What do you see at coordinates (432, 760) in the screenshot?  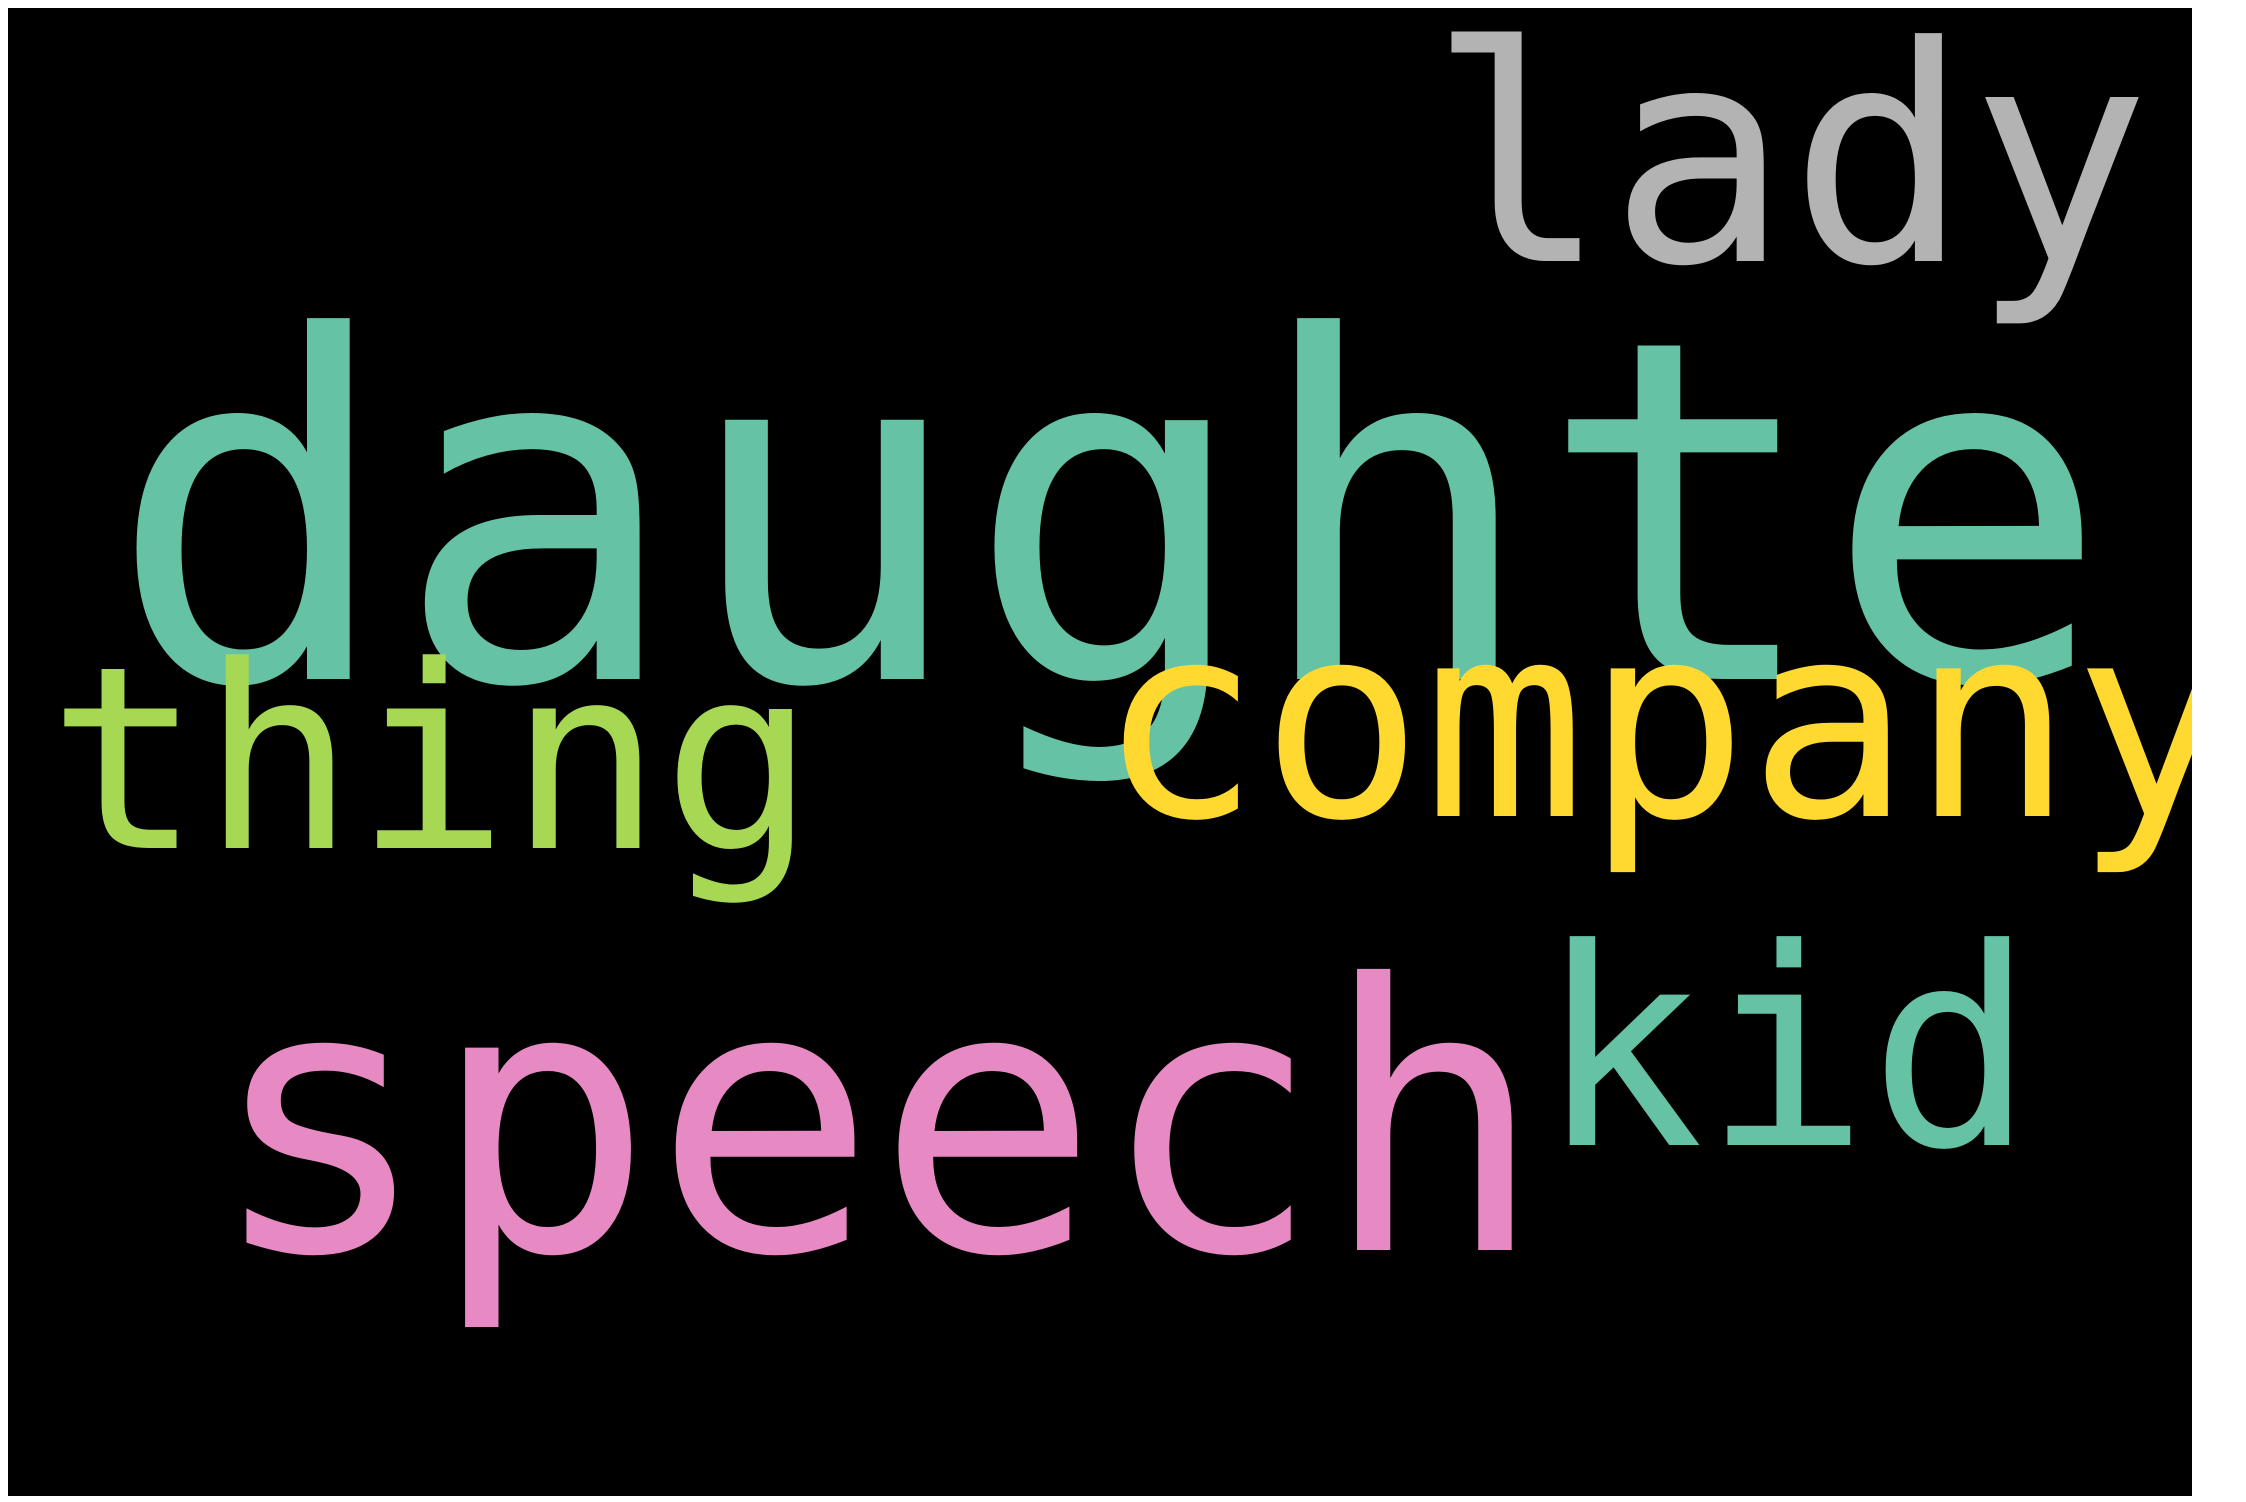 I see `word-thing: thing` at bounding box center [432, 760].